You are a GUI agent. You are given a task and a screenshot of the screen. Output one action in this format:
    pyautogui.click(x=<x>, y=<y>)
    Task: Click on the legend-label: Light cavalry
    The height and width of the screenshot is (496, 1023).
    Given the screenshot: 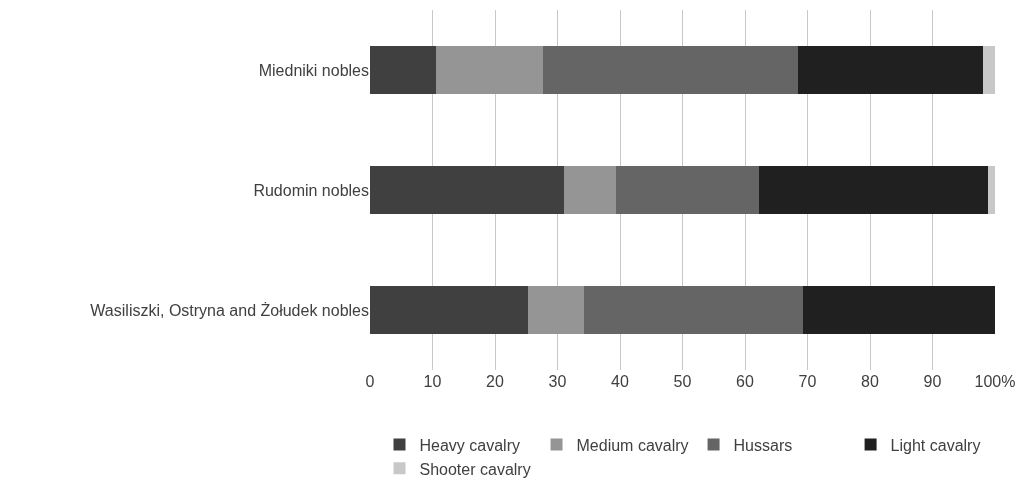 What is the action you would take?
    pyautogui.click(x=935, y=445)
    